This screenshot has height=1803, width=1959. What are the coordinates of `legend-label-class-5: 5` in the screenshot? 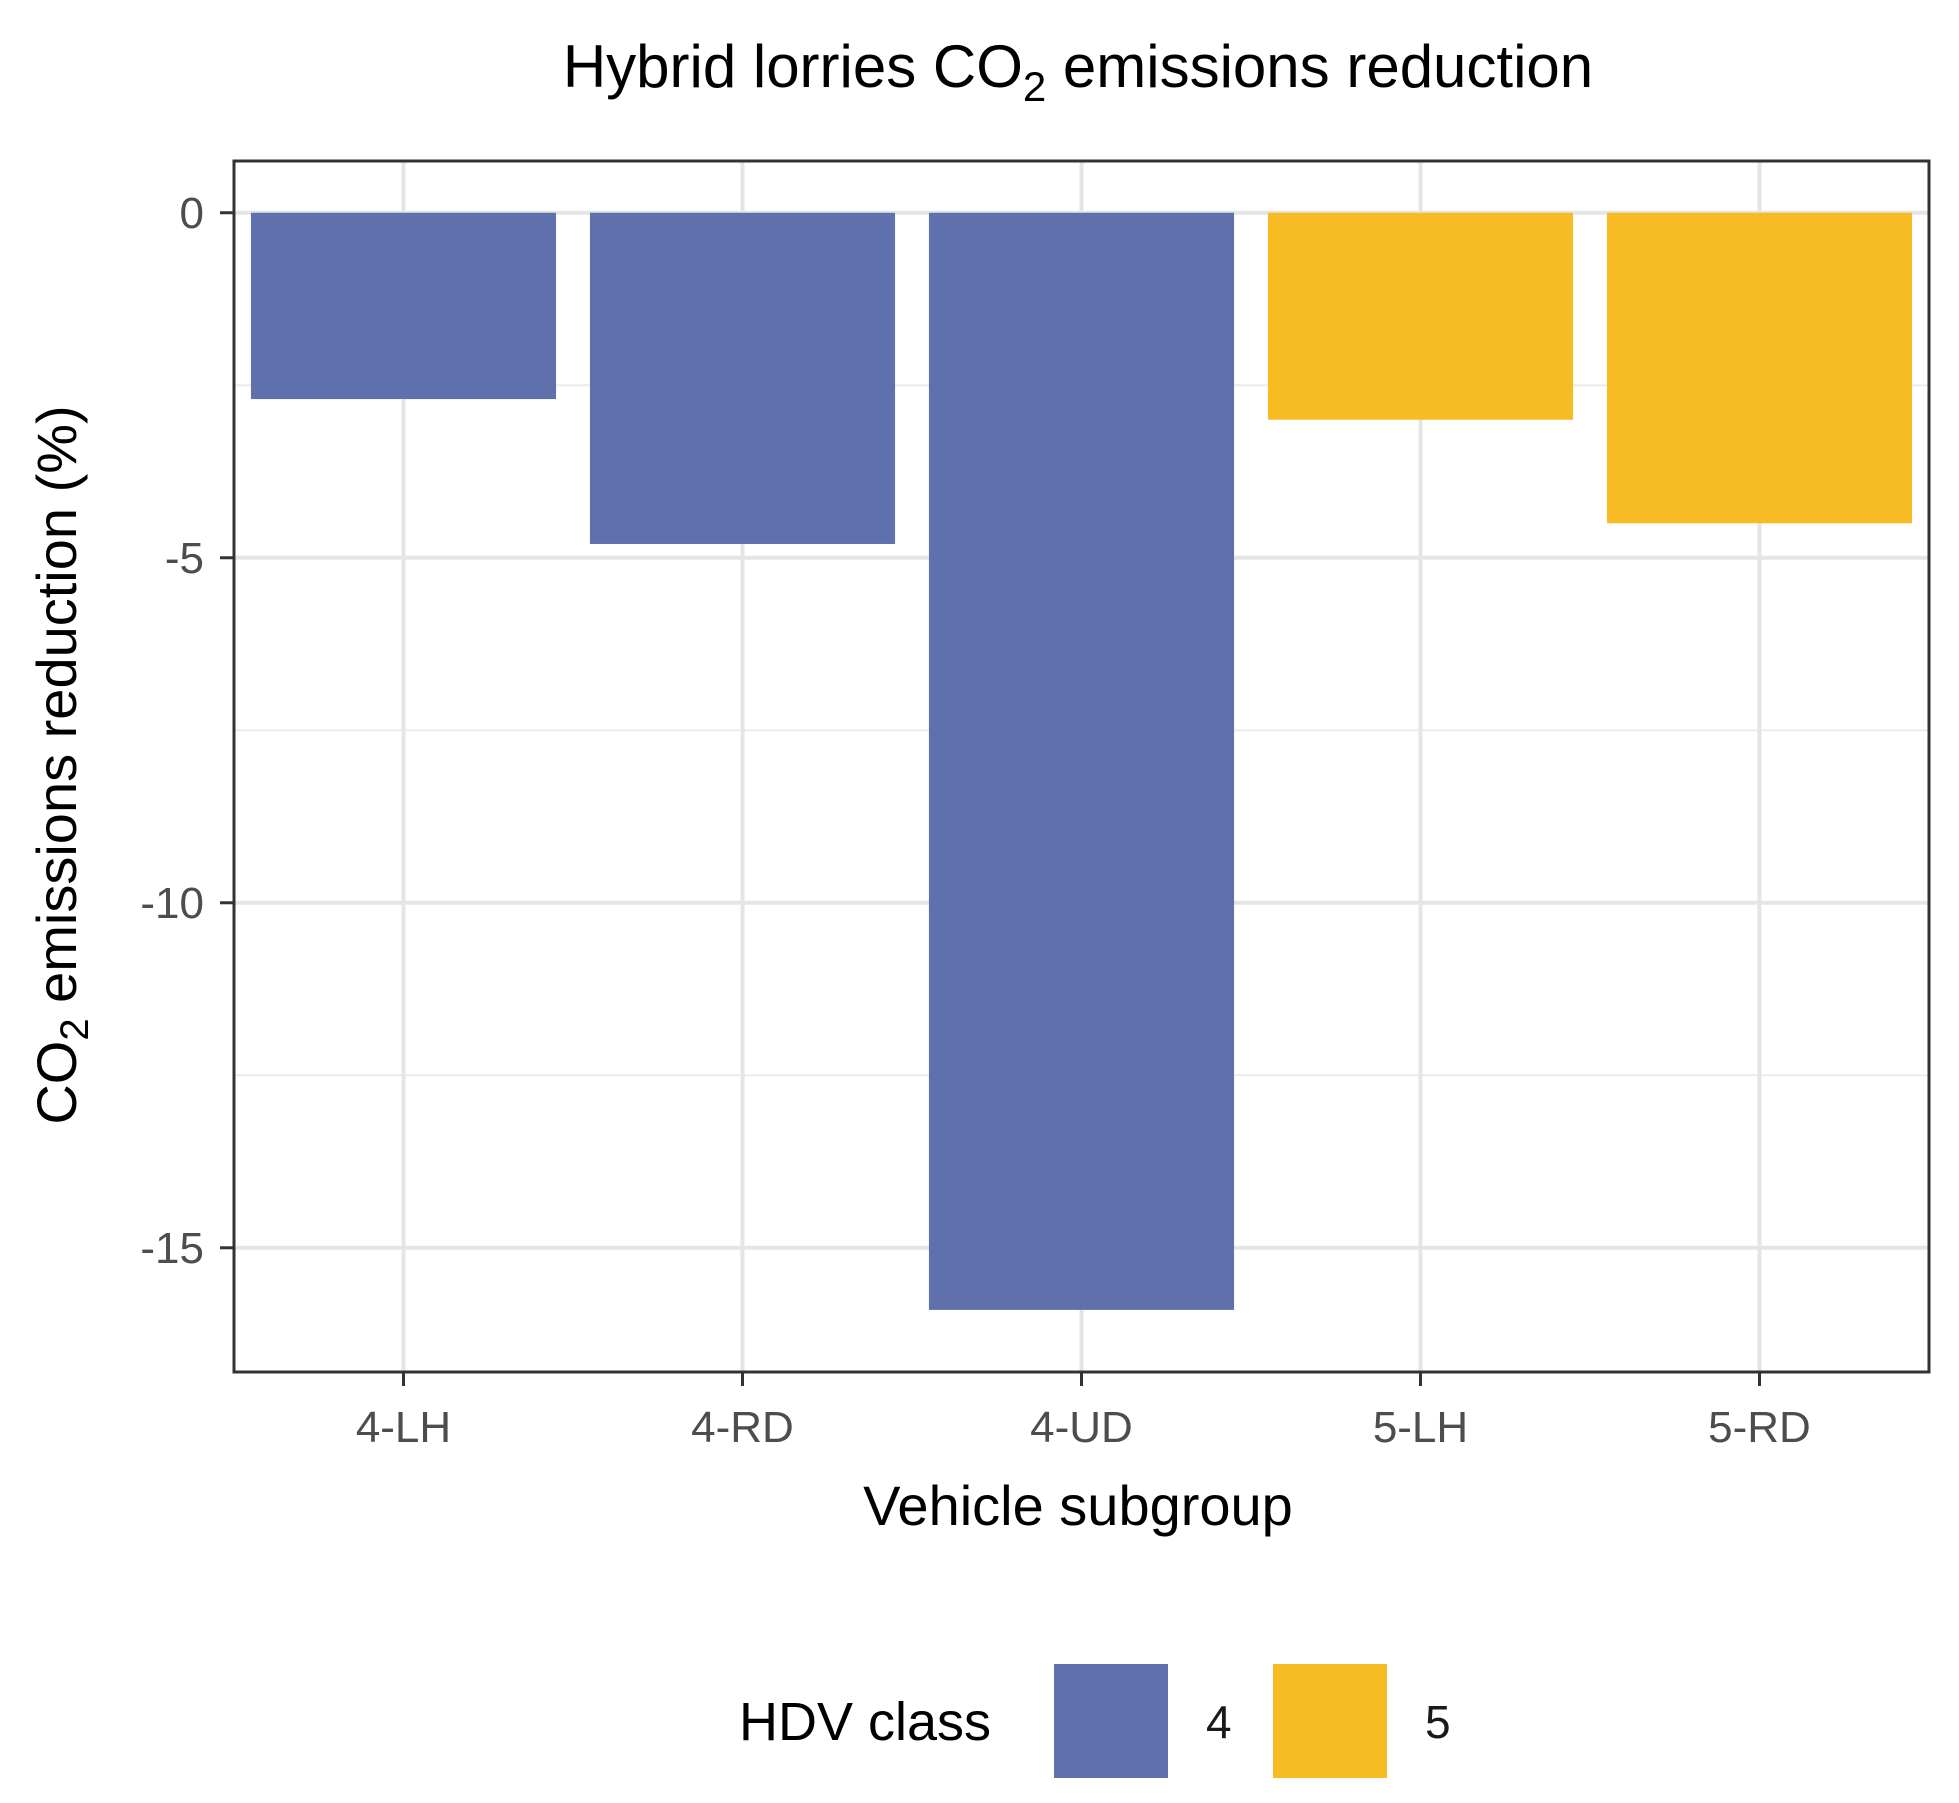 It's located at (1438, 1722).